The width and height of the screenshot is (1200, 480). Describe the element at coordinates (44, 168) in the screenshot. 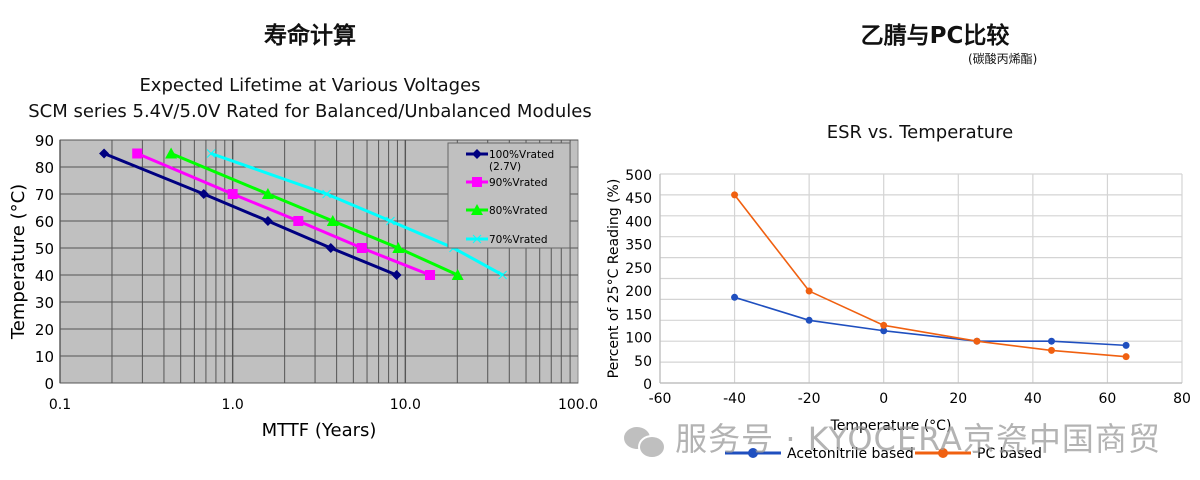

I see `y-tick-label: 80` at that location.